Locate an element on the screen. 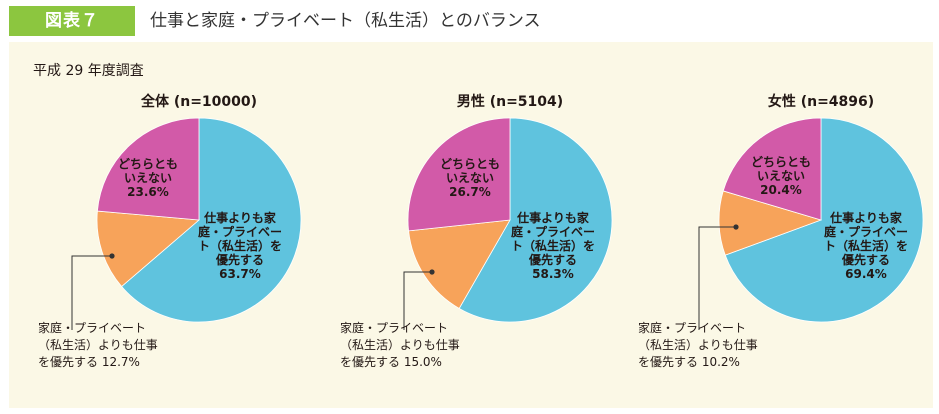 The height and width of the screenshot is (414, 939). pie-title: 男性 (n=5104) is located at coordinates (510, 101).